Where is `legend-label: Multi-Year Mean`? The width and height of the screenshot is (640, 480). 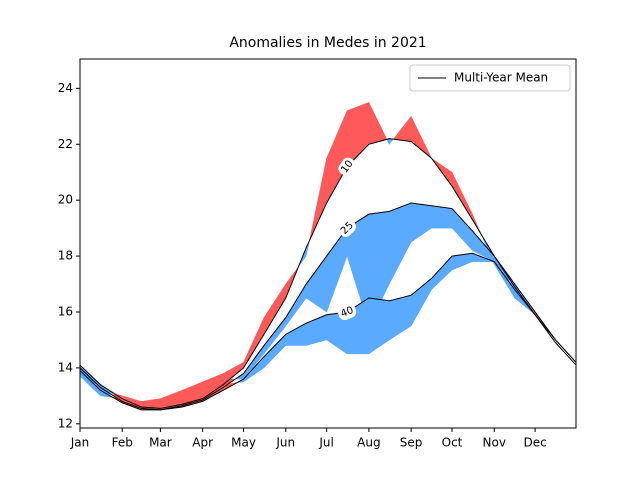 legend-label: Multi-Year Mean is located at coordinates (501, 78).